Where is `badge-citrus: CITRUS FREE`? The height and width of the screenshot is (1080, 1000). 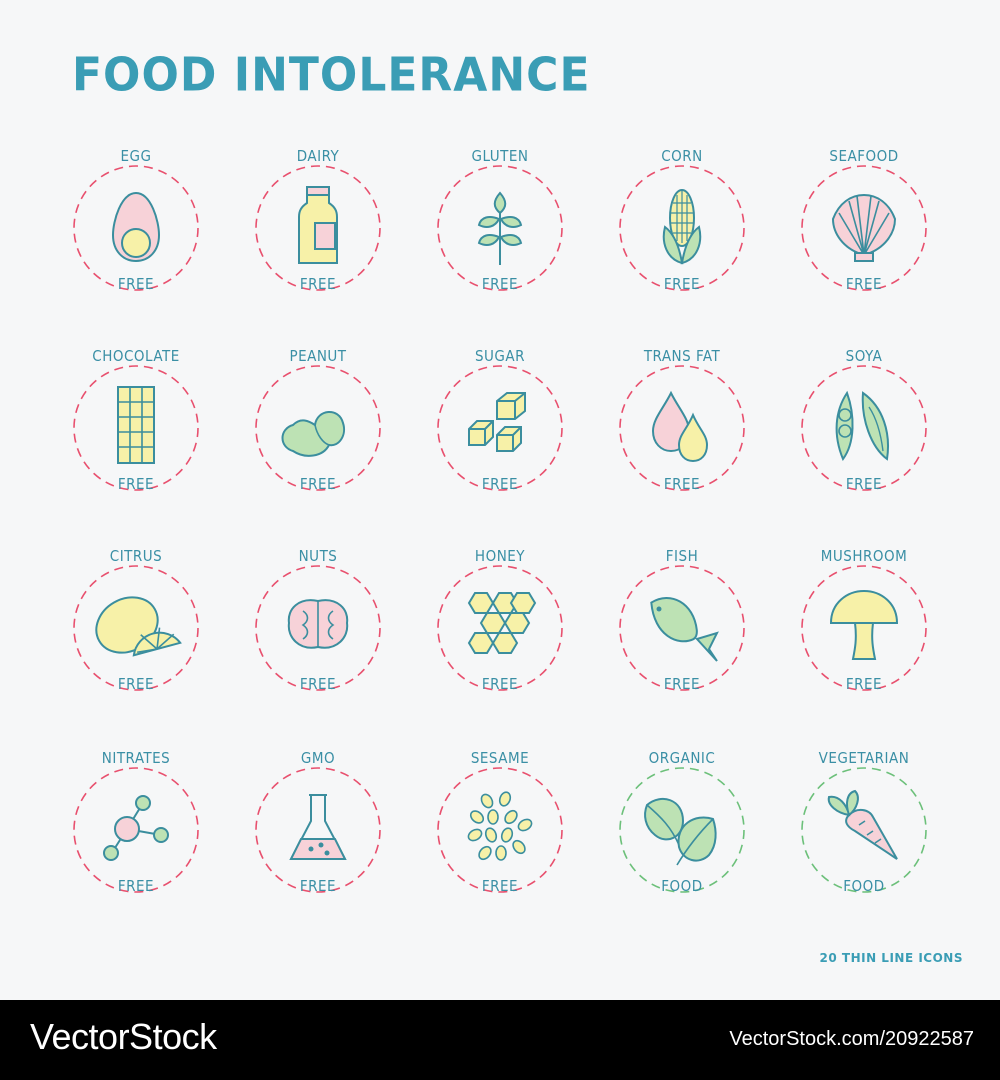
badge-citrus: CITRUS FREE is located at coordinates (136, 620).